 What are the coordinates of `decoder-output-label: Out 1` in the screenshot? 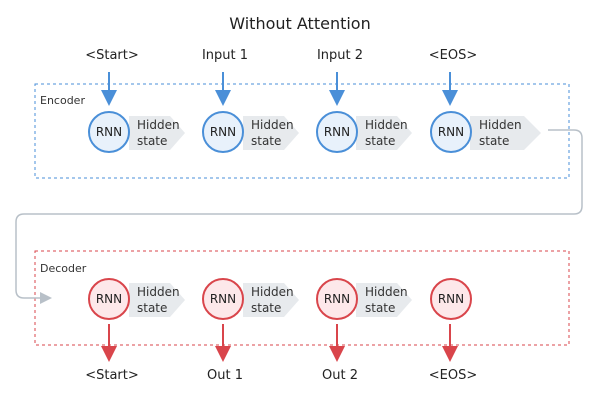 It's located at (225, 375).